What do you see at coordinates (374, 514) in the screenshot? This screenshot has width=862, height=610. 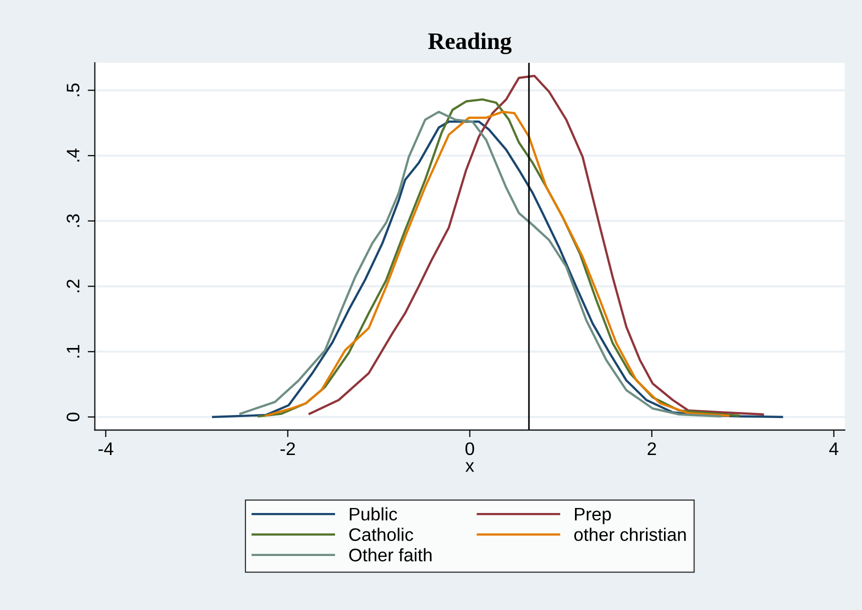 I see `legend-label: Public` at bounding box center [374, 514].